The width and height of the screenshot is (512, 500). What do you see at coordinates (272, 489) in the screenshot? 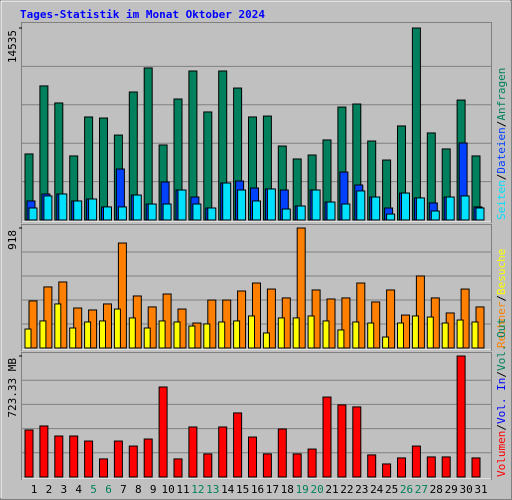
I see `x-tick-label: 17` at bounding box center [272, 489].